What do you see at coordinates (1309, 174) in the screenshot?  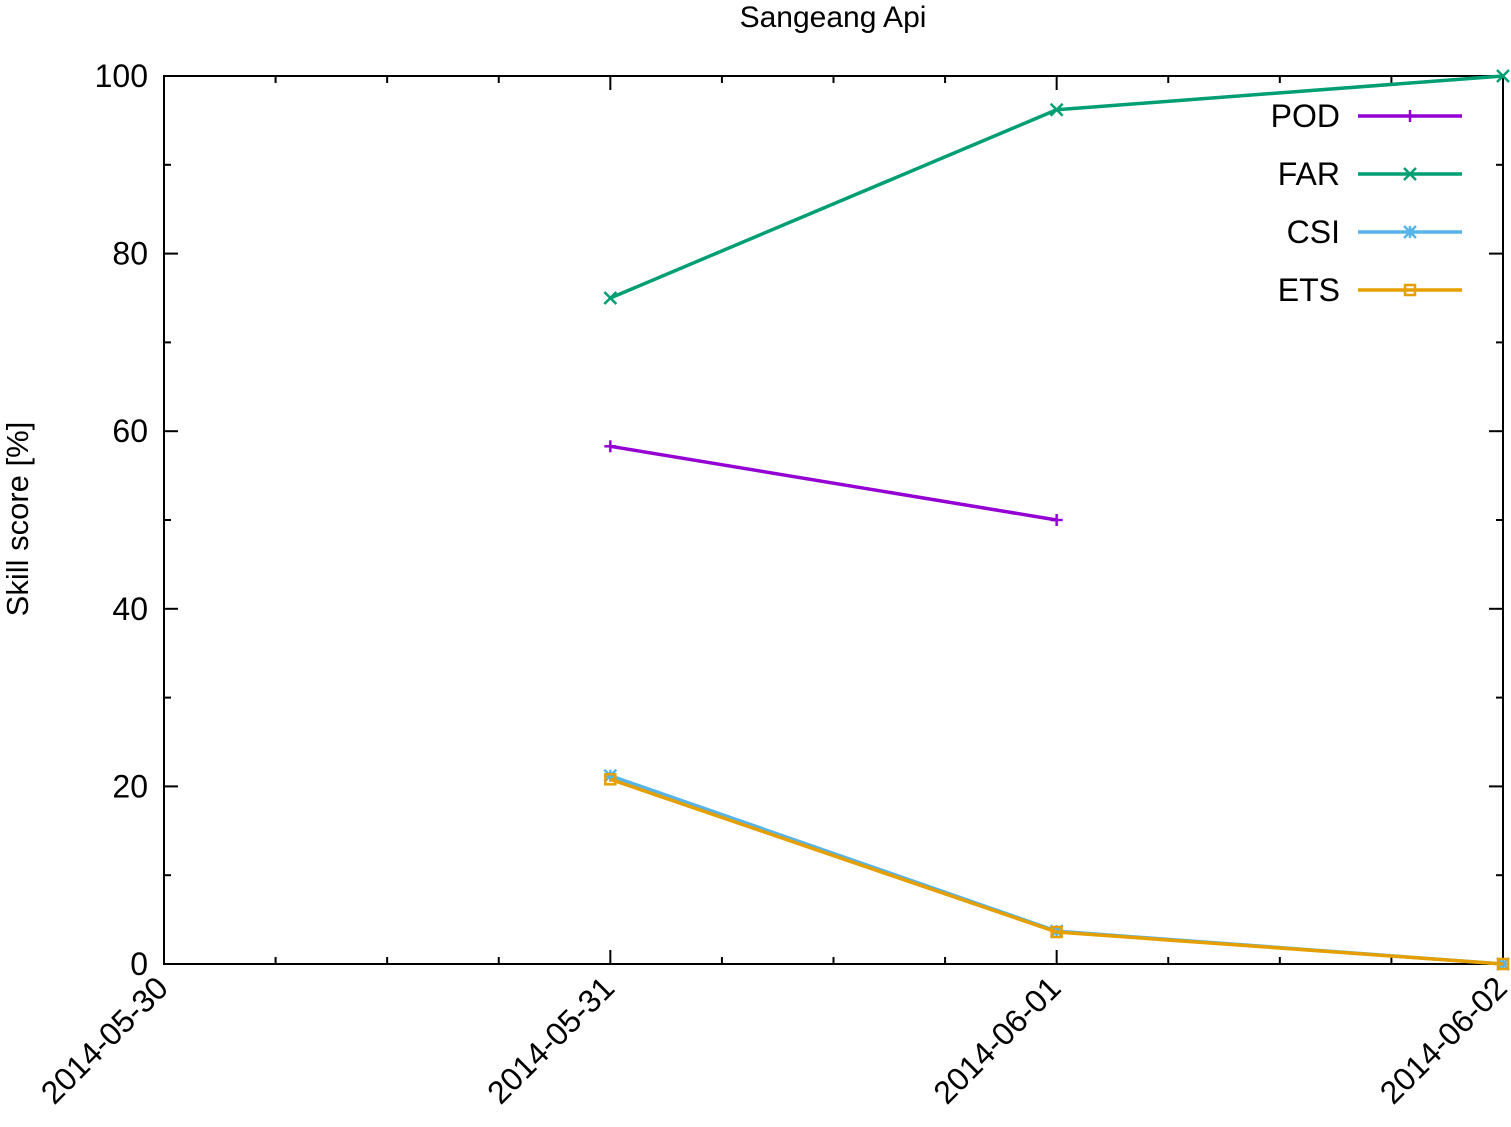 I see `legend-label-far: FAR` at bounding box center [1309, 174].